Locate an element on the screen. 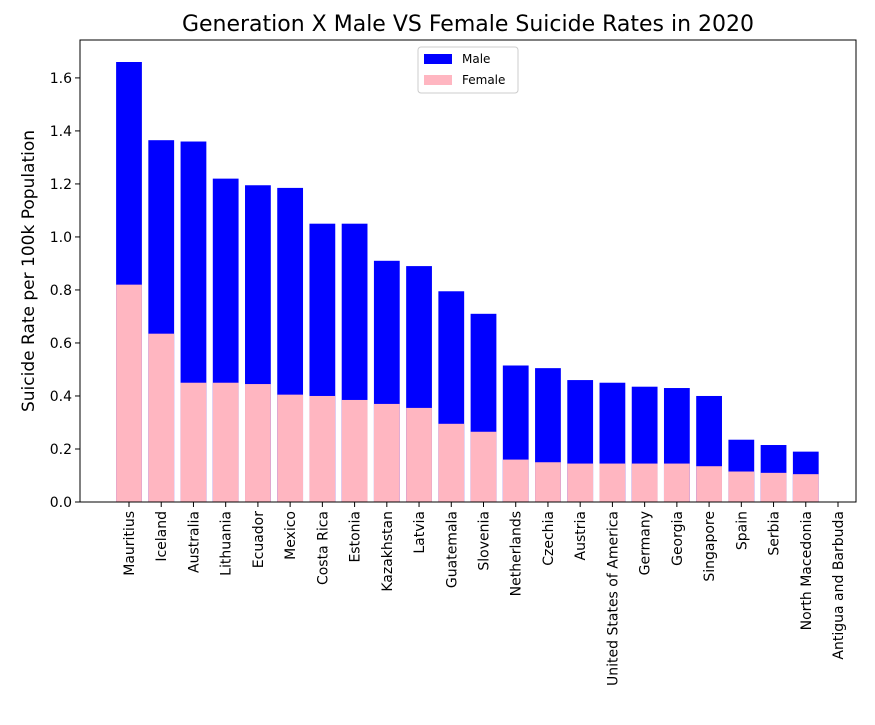  y-tick-label: 1.4 is located at coordinates (61, 132).